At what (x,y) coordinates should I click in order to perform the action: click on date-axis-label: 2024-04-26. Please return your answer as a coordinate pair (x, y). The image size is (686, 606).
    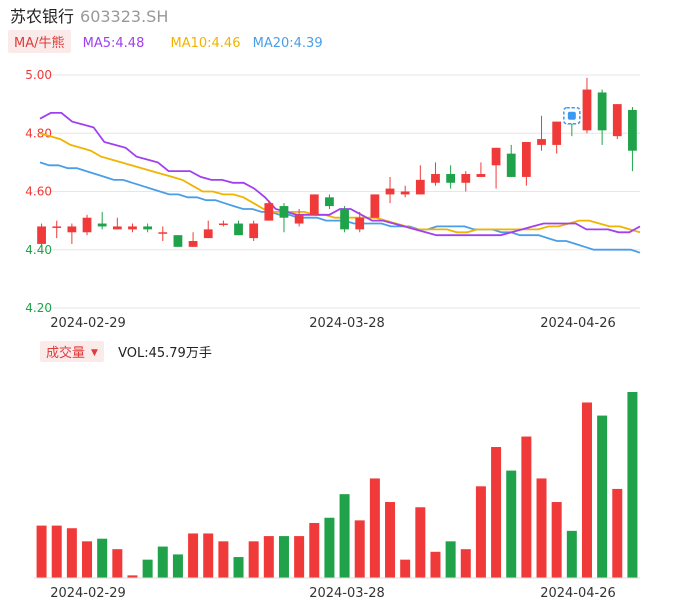
    Looking at the image, I should click on (578, 323).